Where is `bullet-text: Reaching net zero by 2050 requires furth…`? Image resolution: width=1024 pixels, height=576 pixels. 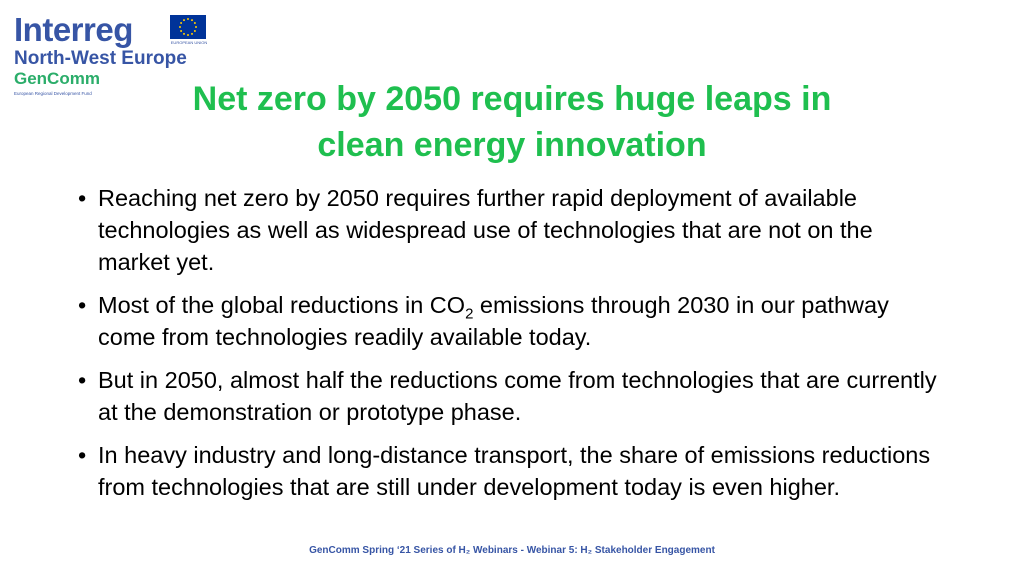
bullet-text: Reaching net zero by 2050 requires furth… is located at coordinates (485, 230).